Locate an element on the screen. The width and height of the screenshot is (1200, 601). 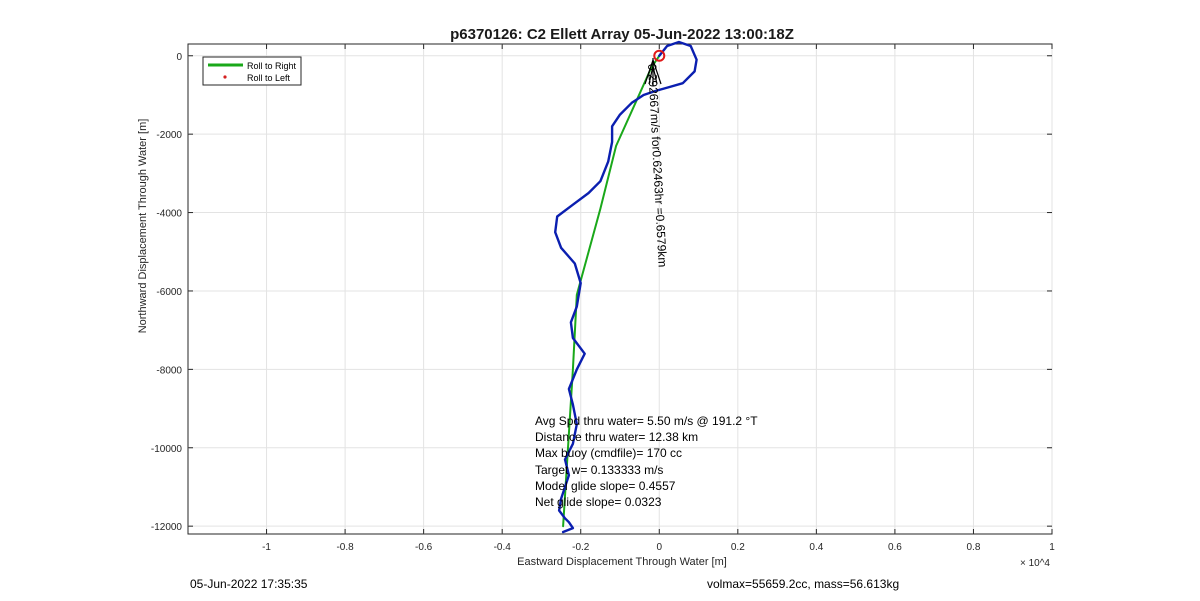
footer-timestamp: 05-Jun-2022 17:35:35 is located at coordinates (249, 584).